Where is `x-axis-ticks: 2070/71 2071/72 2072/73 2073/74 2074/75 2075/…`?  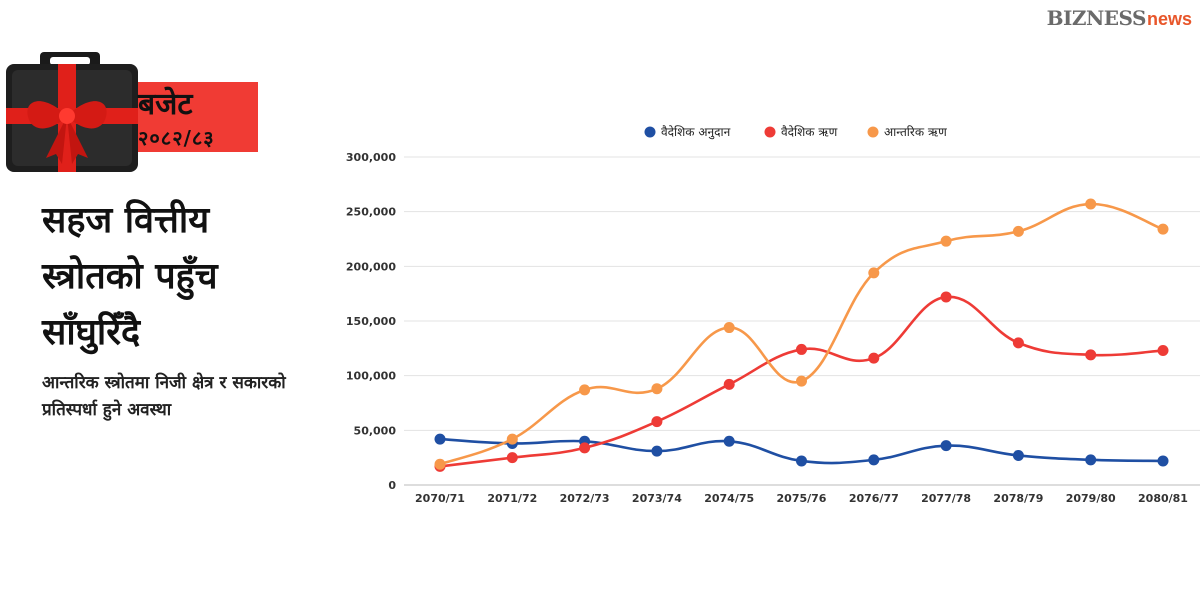
x-axis-ticks: 2070/71 2071/72 2072/73 2073/74 2074/75 2075/… is located at coordinates (801, 498).